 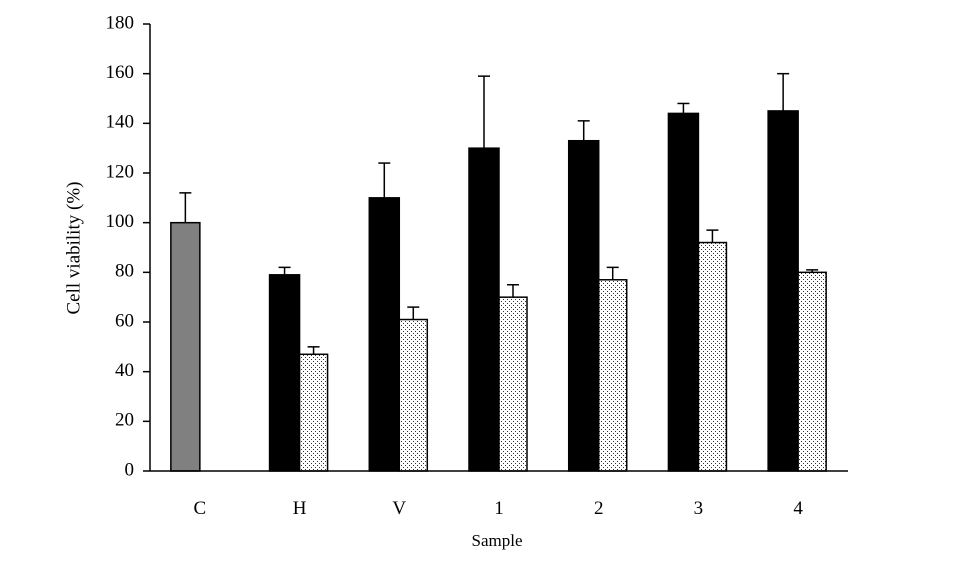 I want to click on y-tick-label: 80, so click(x=124, y=271).